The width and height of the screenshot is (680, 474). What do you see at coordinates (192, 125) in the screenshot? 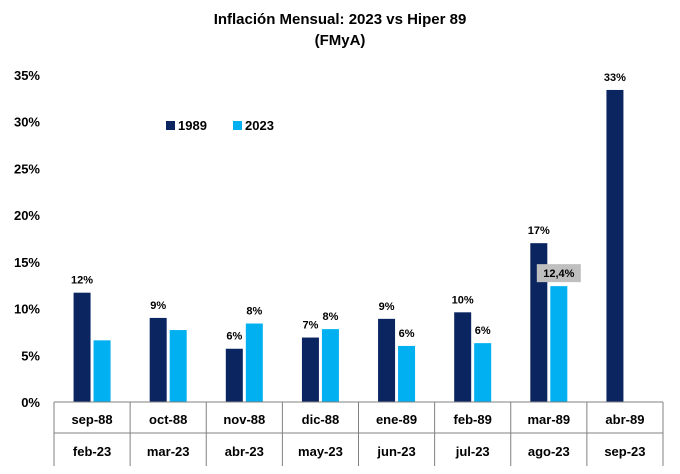
I see `legend-label-1989: 1989` at bounding box center [192, 125].